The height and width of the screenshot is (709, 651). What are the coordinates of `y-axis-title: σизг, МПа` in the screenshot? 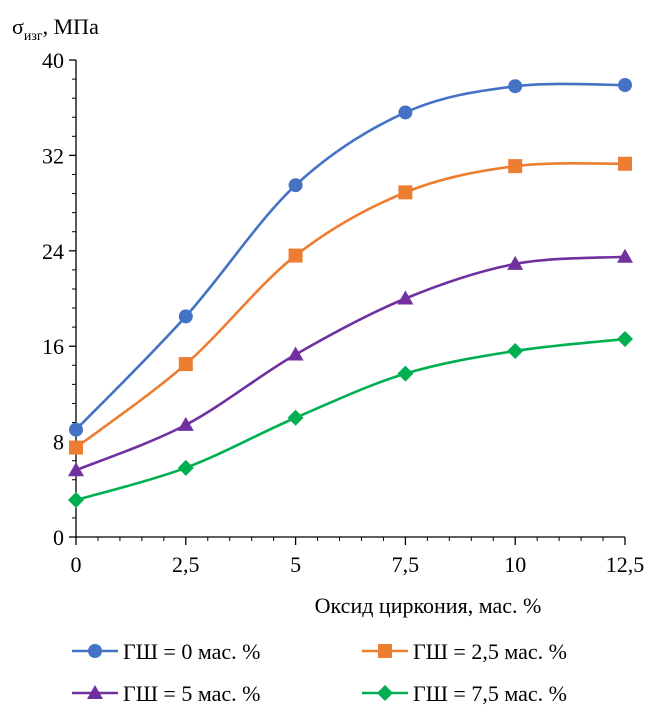 It's located at (55, 29).